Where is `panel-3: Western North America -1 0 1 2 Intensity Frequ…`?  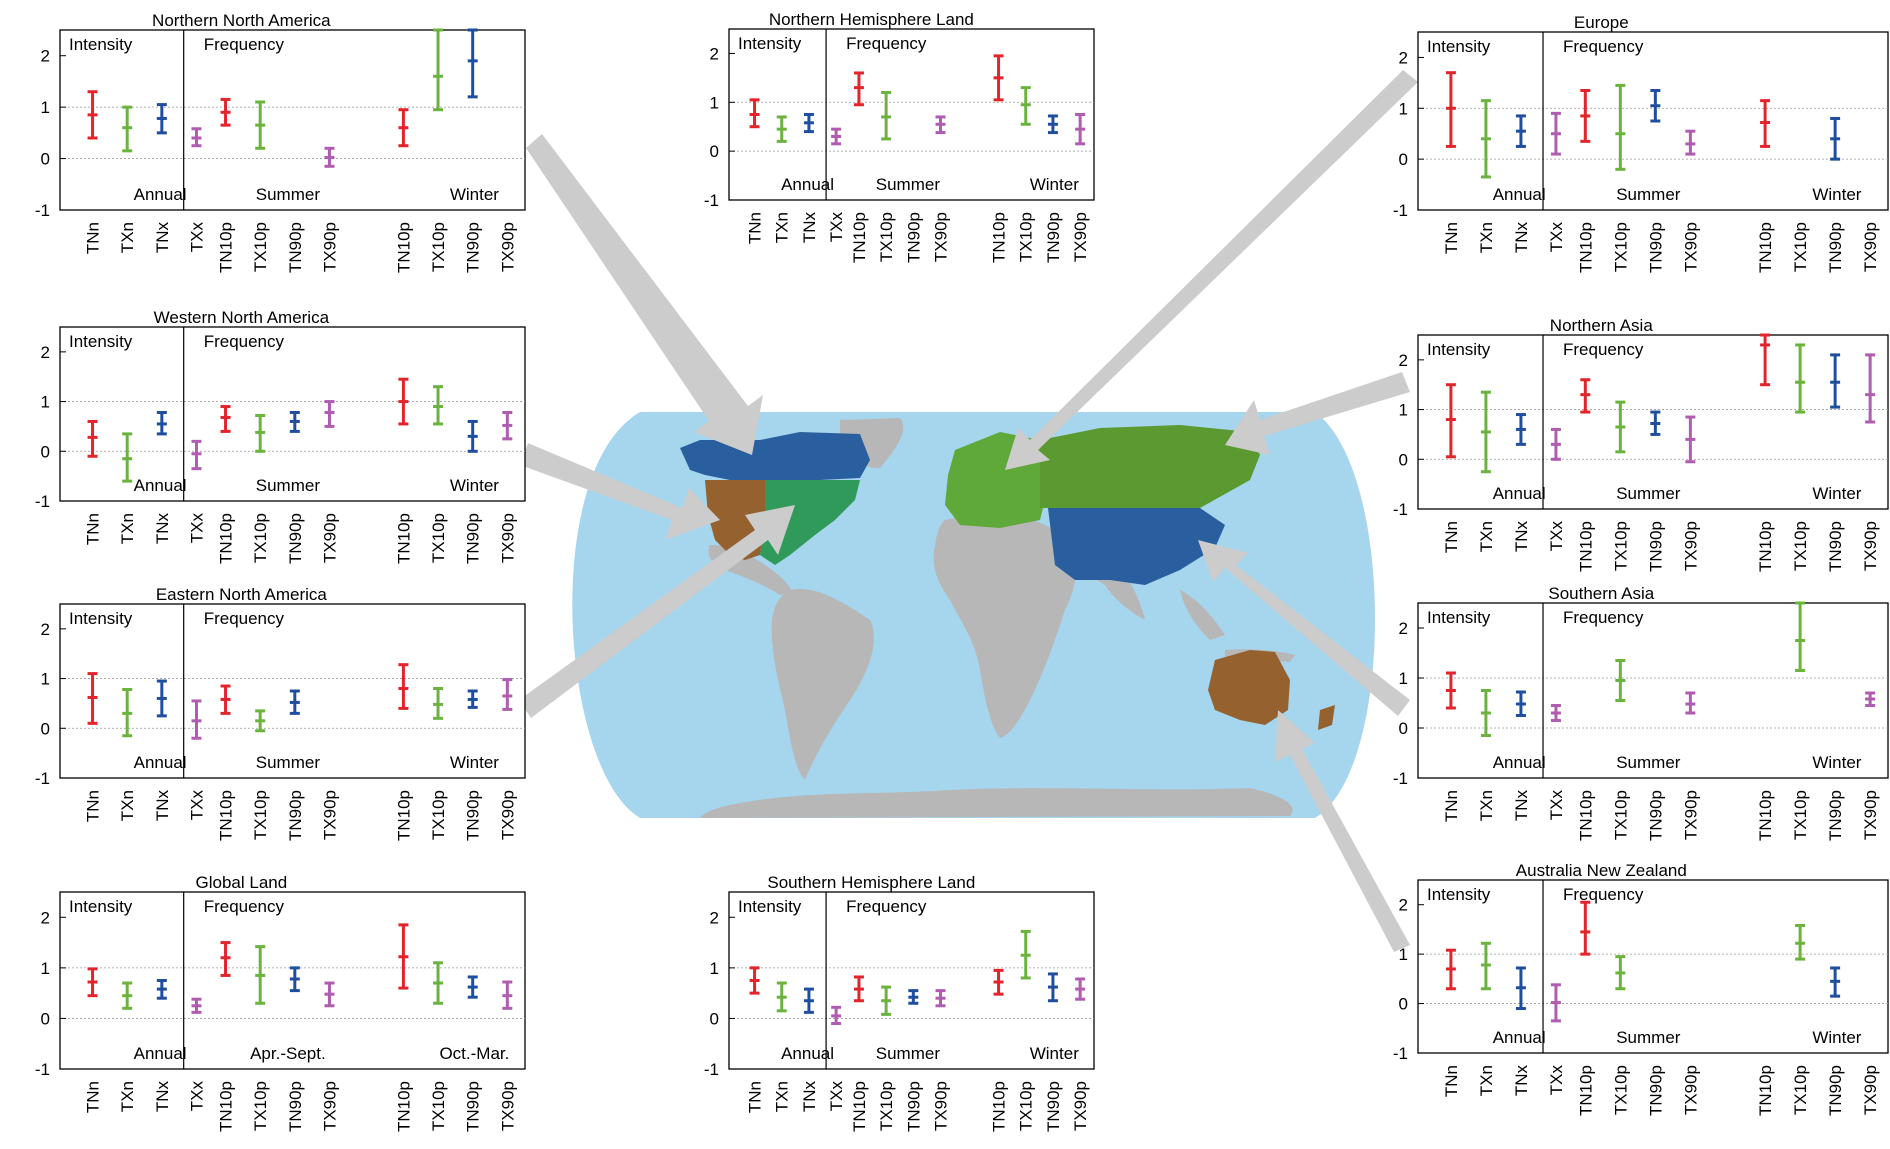 panel-3: Western North America -1 0 1 2 Intensity Frequ… is located at coordinates (280, 436).